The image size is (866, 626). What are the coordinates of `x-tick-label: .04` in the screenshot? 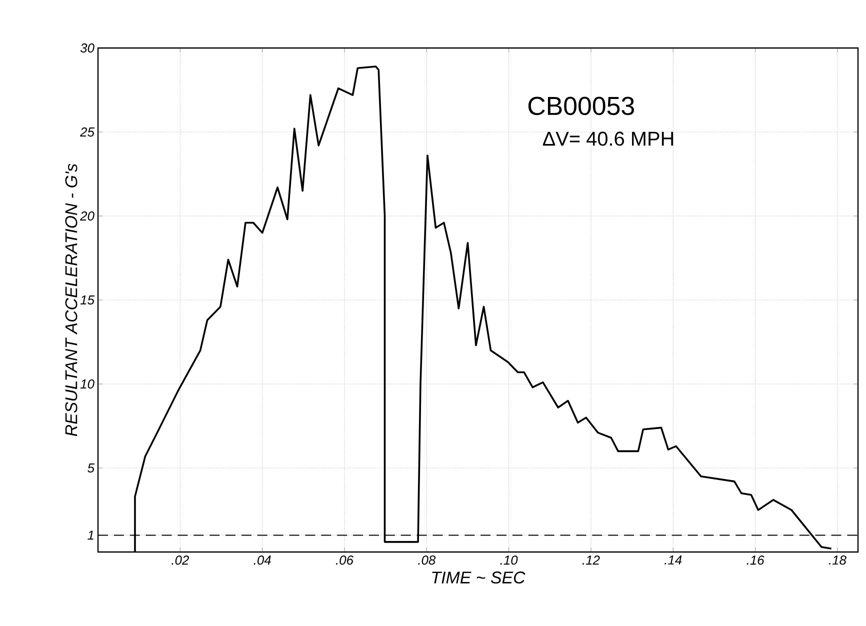 It's located at (262, 560).